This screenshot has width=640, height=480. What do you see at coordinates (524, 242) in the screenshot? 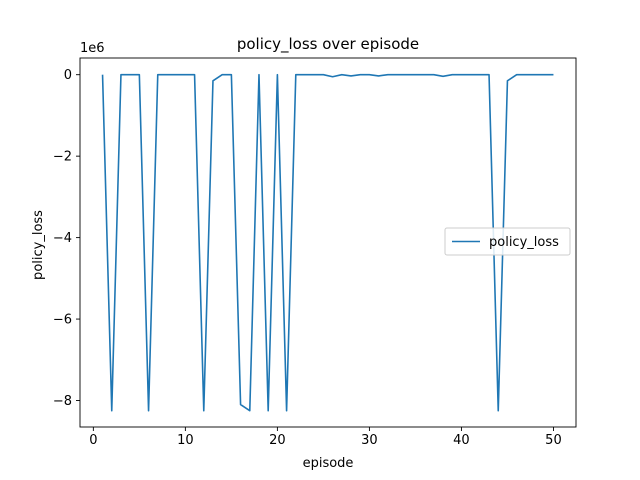
I see `legend-label: policy_loss` at bounding box center [524, 242].